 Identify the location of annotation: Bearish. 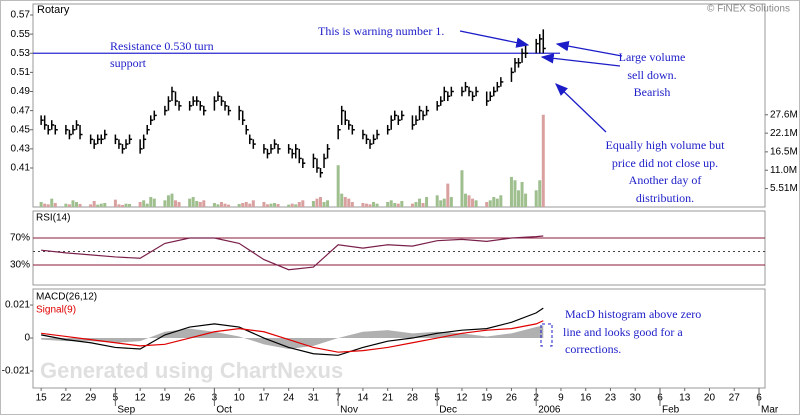
(652, 92).